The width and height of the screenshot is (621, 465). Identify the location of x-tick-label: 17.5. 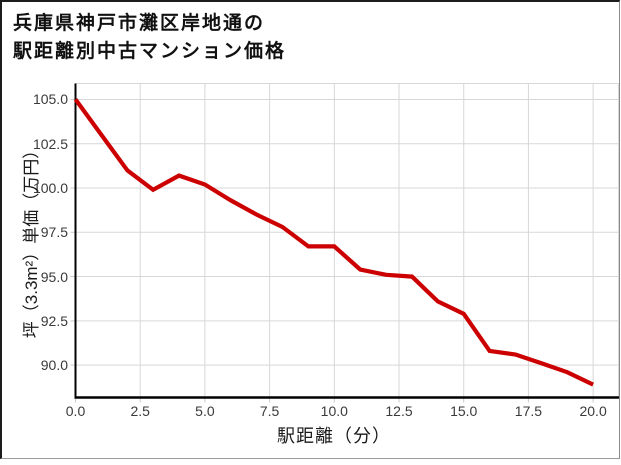
(528, 411).